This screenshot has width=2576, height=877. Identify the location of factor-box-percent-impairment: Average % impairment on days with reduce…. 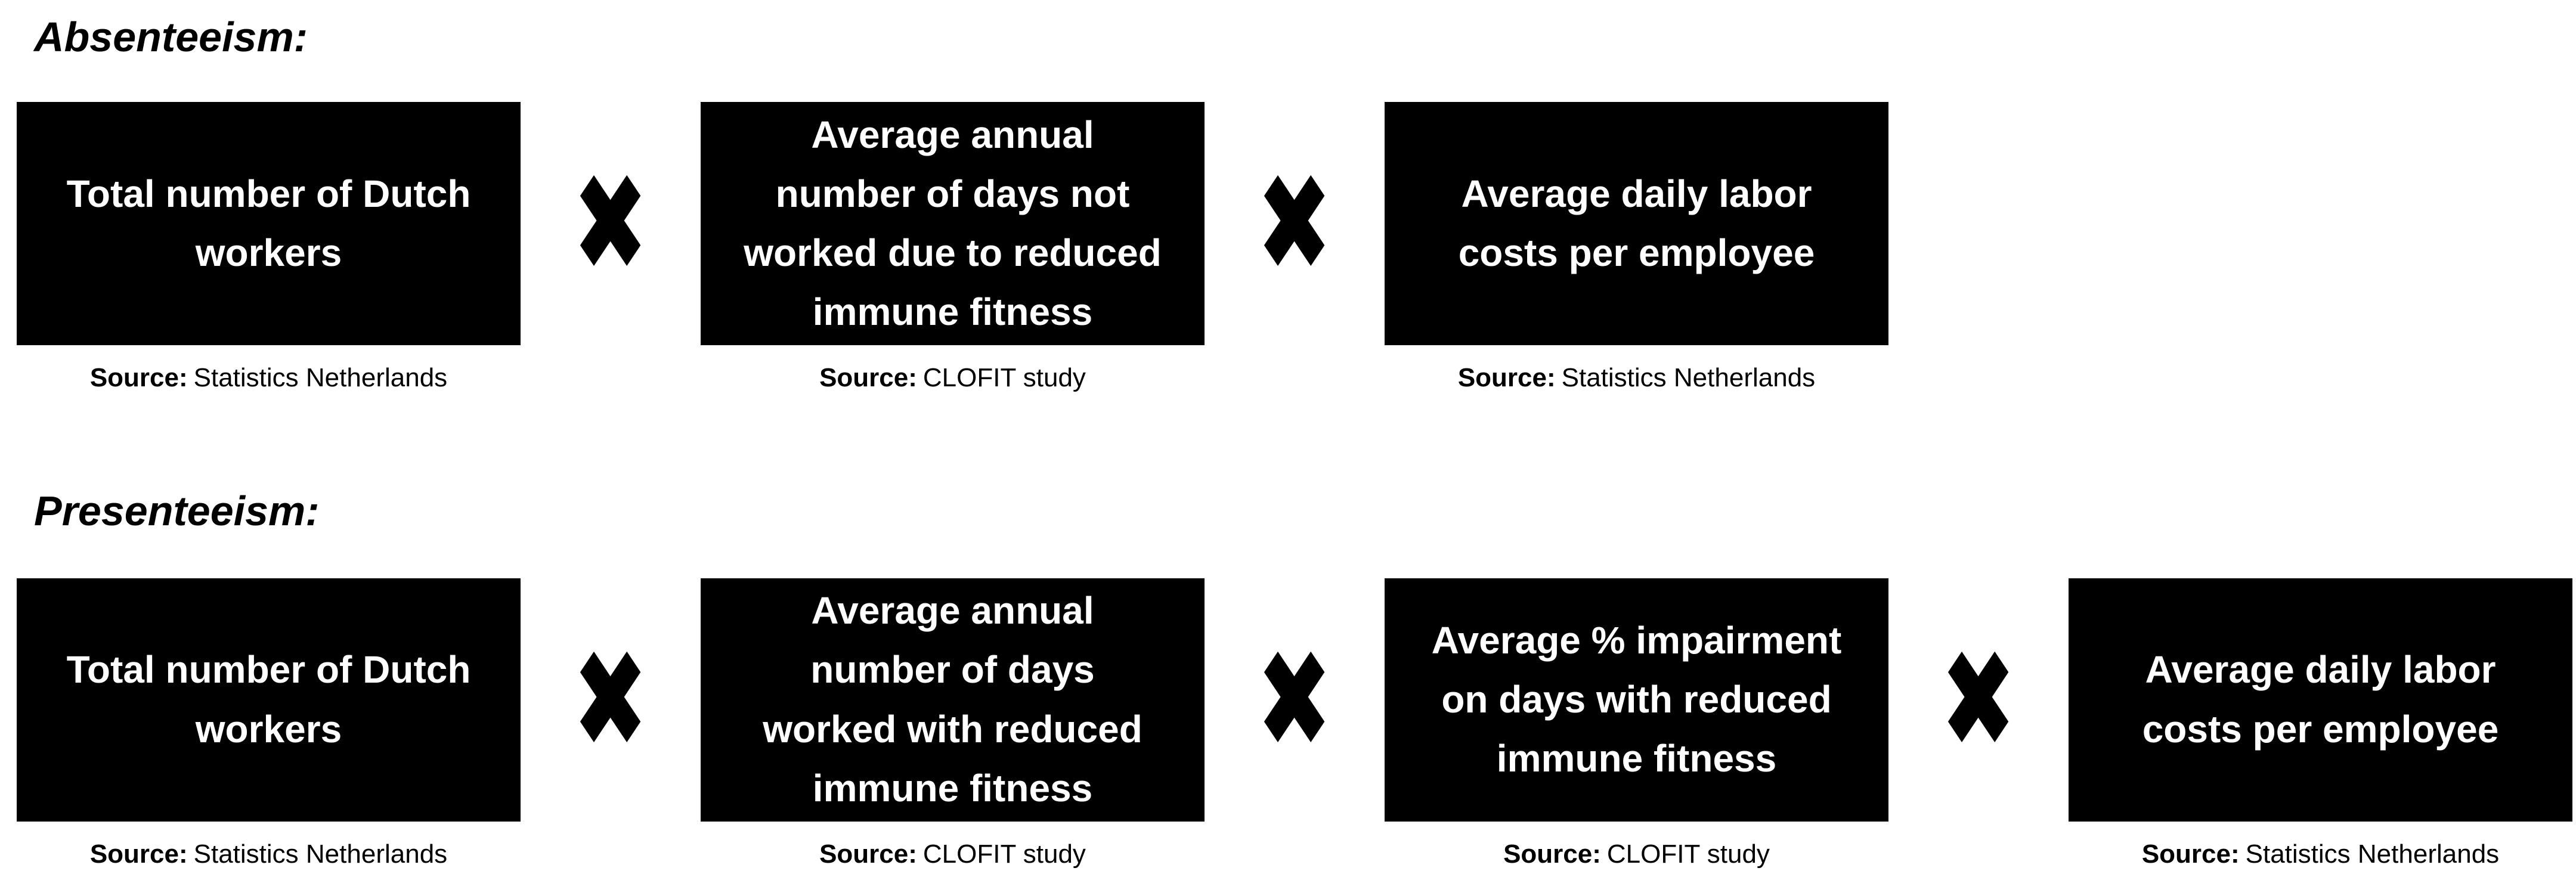
(1636, 700).